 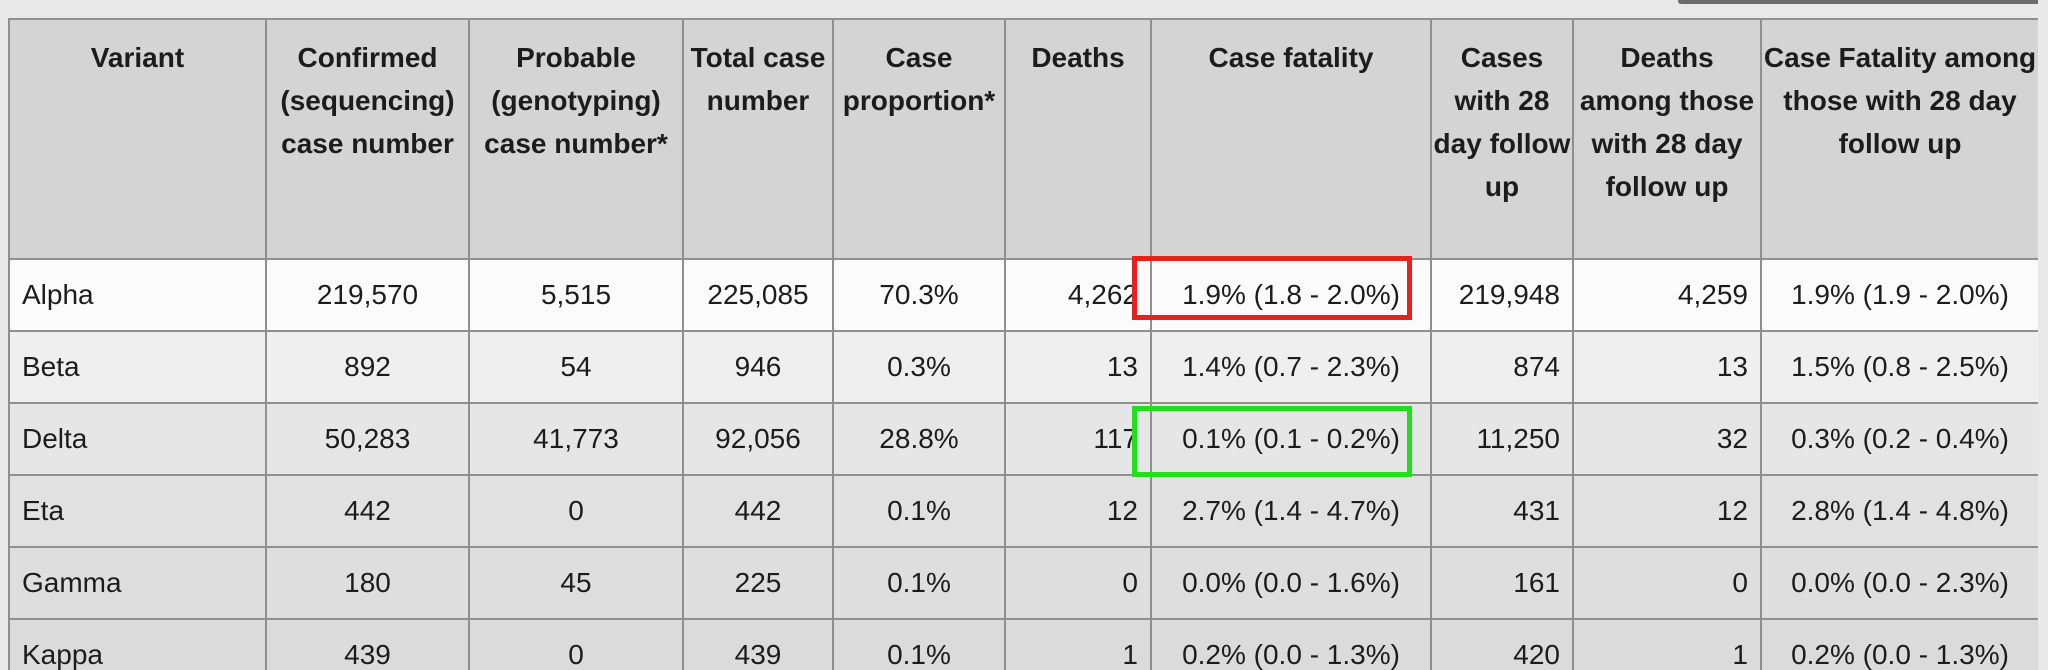 I want to click on cell-cases-28-day: 874, so click(x=1502, y=367).